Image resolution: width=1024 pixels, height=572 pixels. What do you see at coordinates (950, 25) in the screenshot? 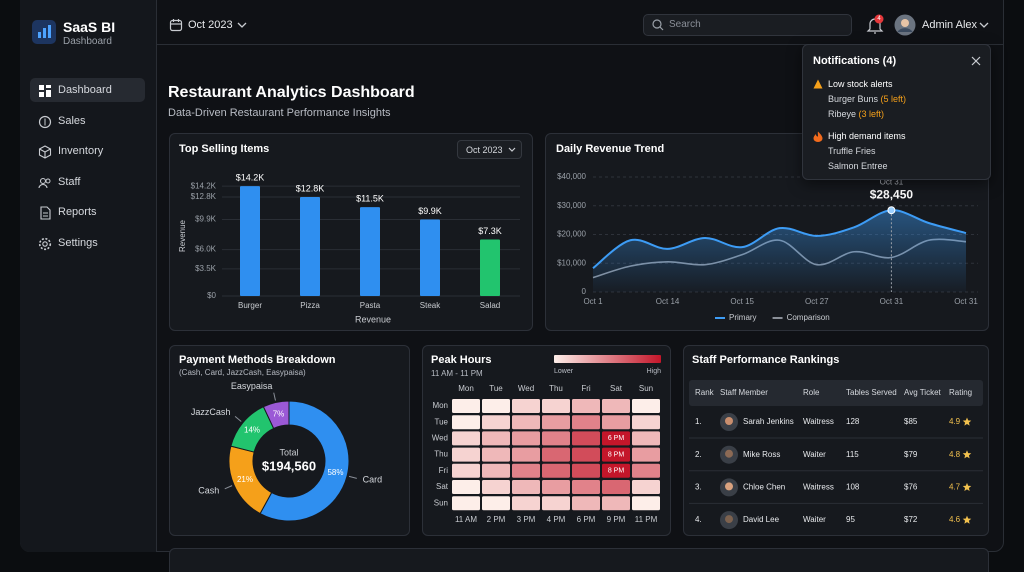
I see `user-name: Admin Alex` at bounding box center [950, 25].